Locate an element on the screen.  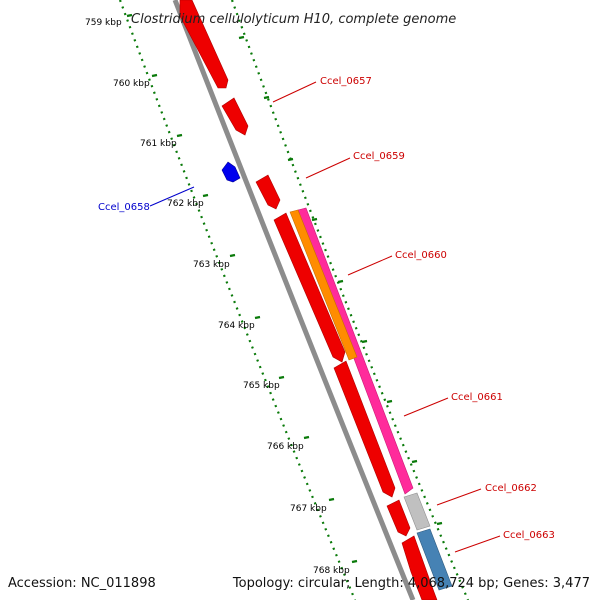
gene-label-ccel-0663: Ccel_0663 is located at coordinates (529, 535).